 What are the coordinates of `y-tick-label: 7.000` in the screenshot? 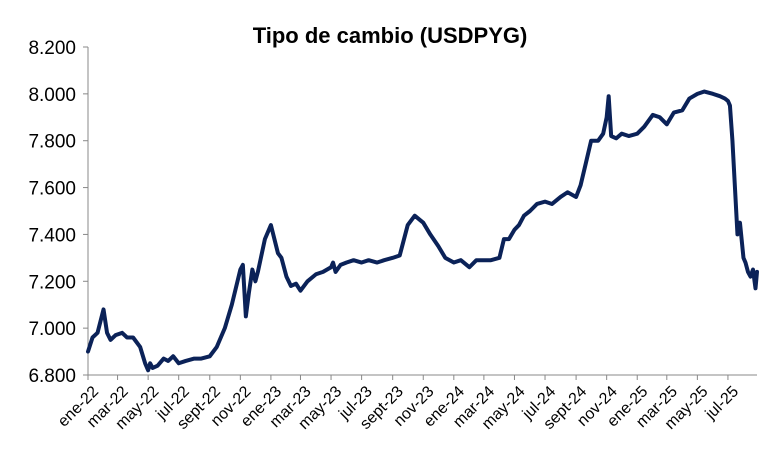 It's located at (52, 329).